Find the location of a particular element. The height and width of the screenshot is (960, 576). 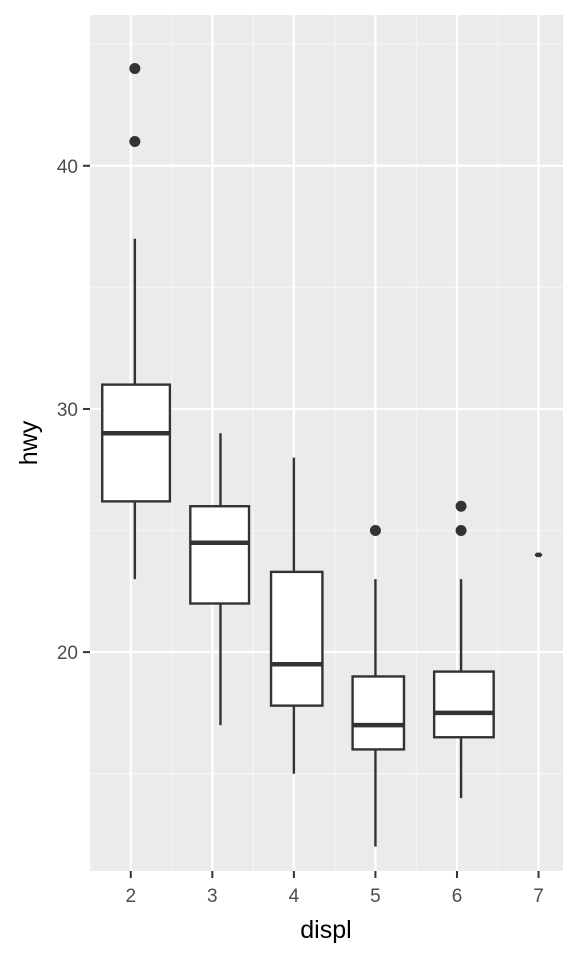

x-tick-label: 6 is located at coordinates (457, 896).